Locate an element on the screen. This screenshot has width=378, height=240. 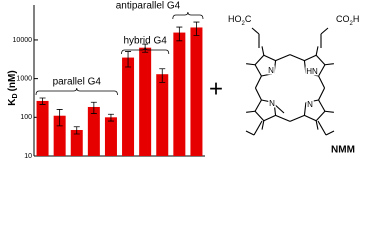
acid-part: CO is located at coordinates (343, 19).